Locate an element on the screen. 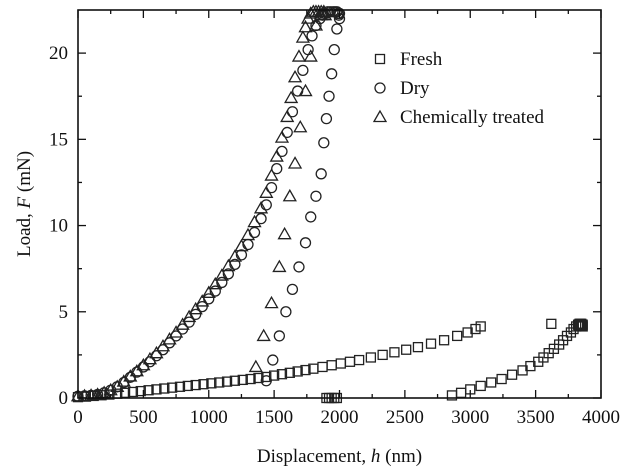 This screenshot has width=629, height=476. legend: Fresh Dry Chemically treated is located at coordinates (458, 88).